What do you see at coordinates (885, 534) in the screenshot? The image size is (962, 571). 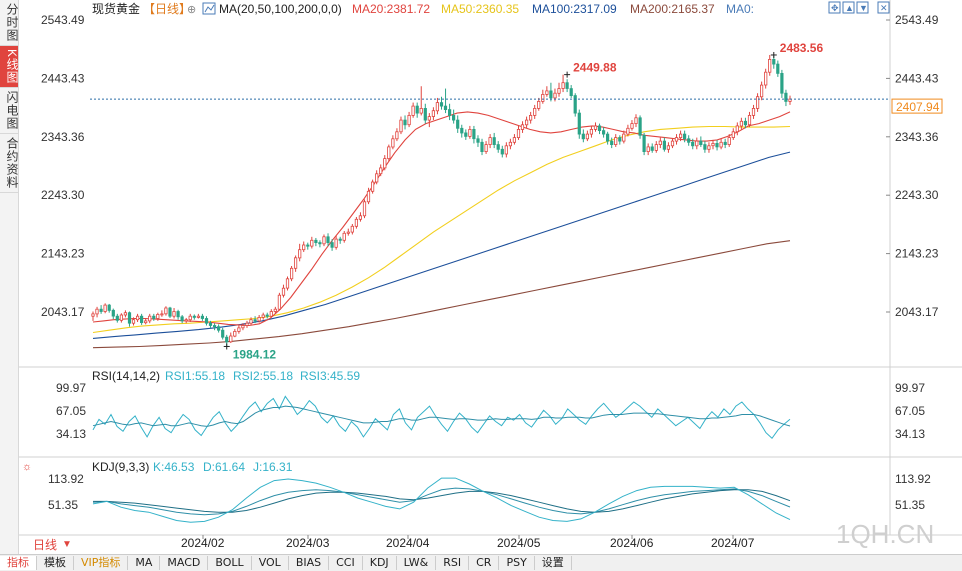 I see `watermark: 1QH.CN` at bounding box center [885, 534].